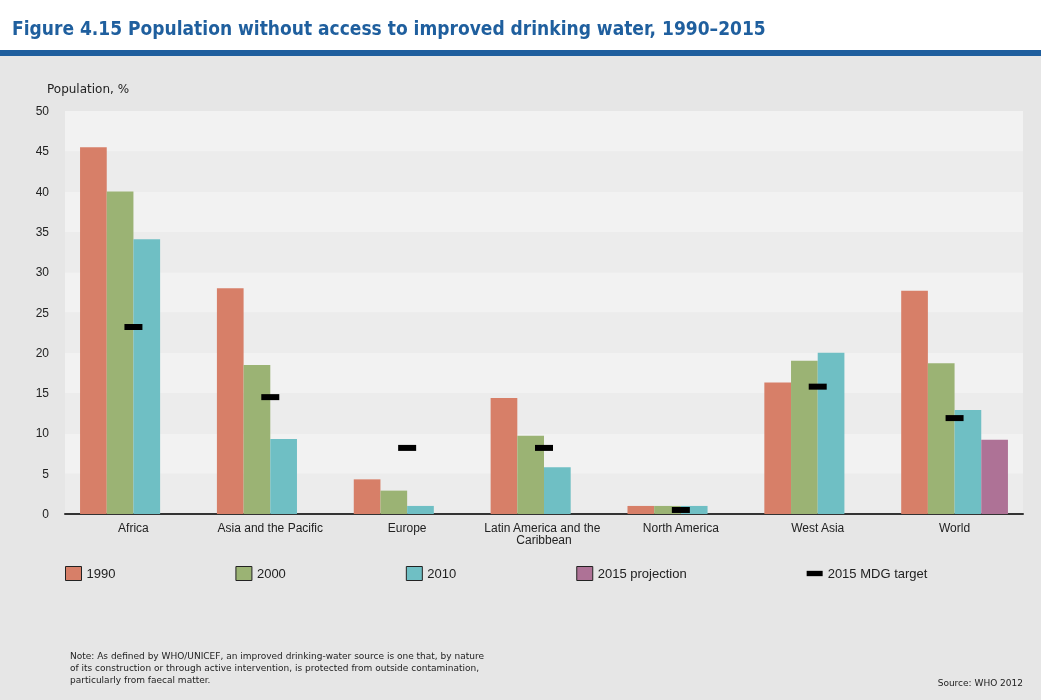  Describe the element at coordinates (407, 528) in the screenshot. I see `x-tick-label: Europe` at that location.